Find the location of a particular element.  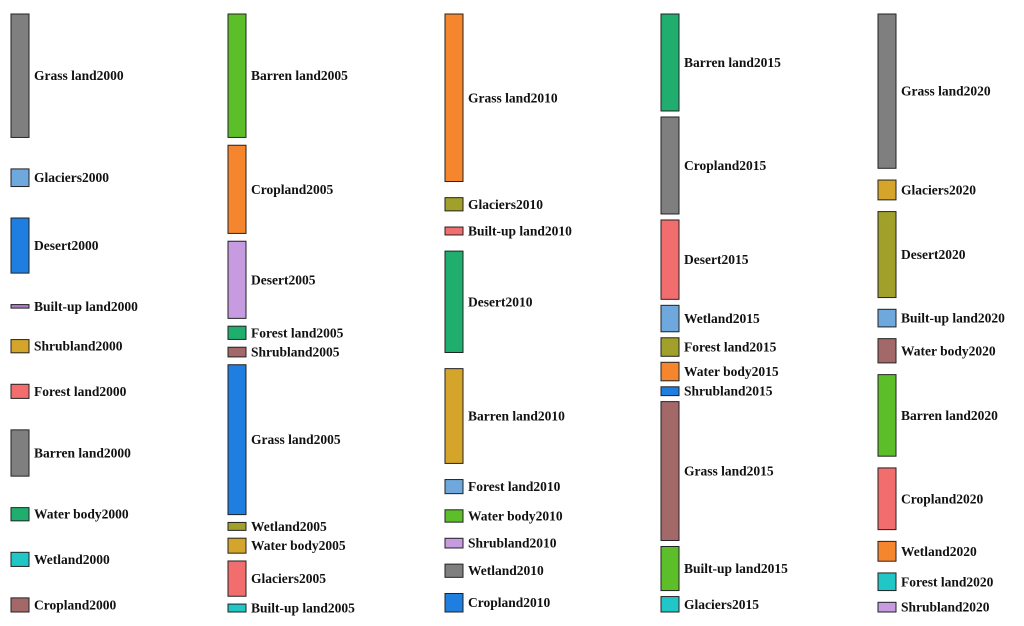

flow-built-up-land2015-to-desert2020 is located at coordinates (778, 433).